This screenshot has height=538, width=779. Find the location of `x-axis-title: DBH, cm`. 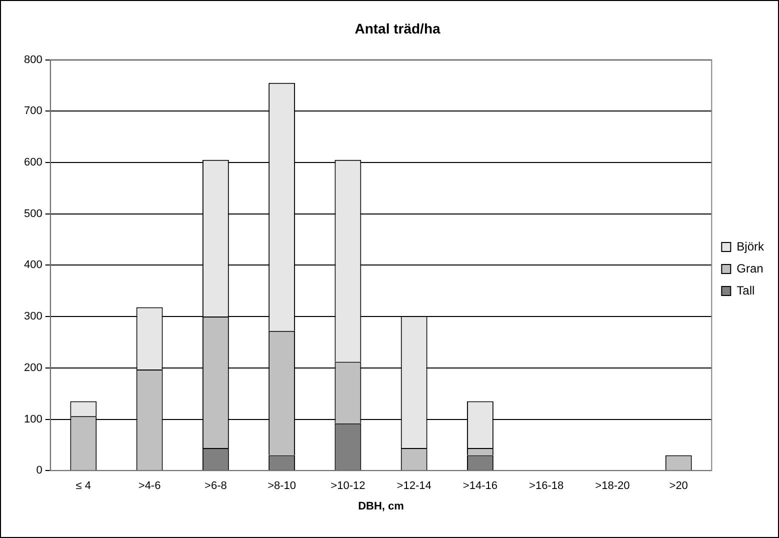

x-axis-title: DBH, cm is located at coordinates (381, 506).